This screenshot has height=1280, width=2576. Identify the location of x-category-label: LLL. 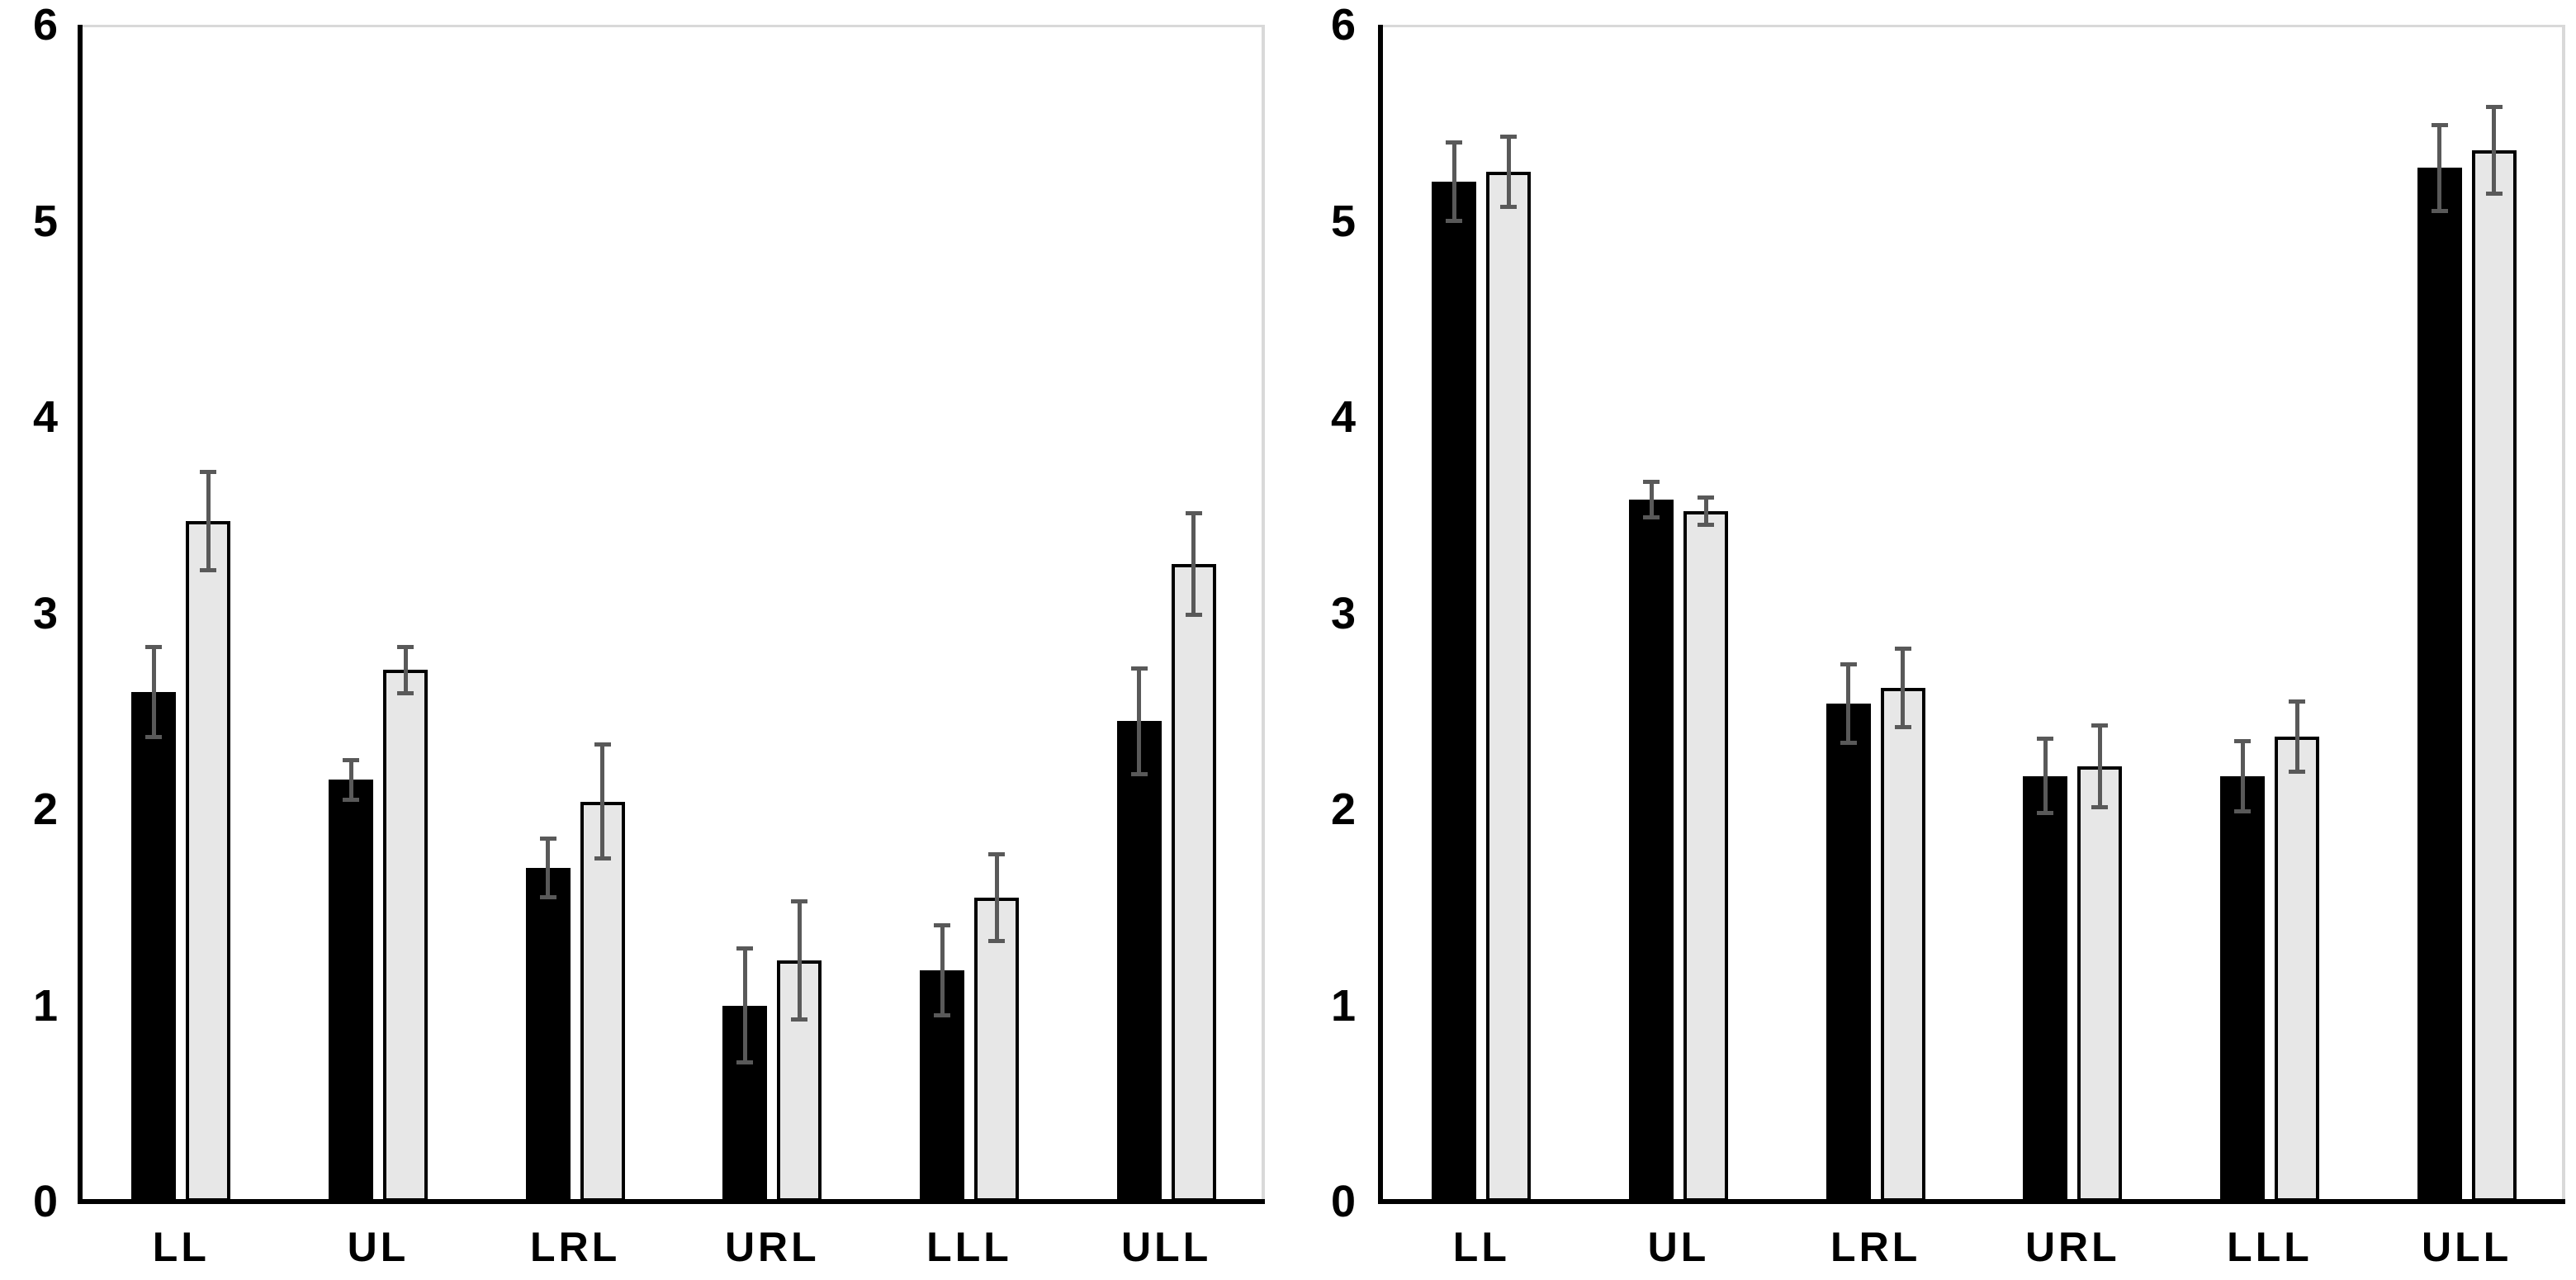
(2270, 1247).